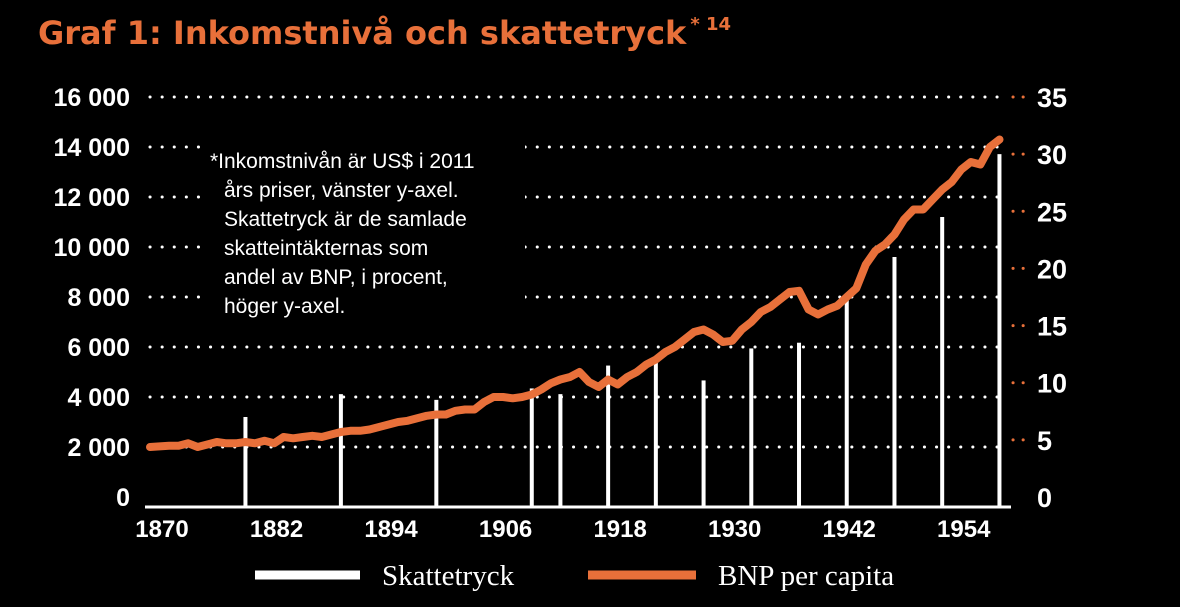 This screenshot has width=1180, height=607. I want to click on y-right-tick-label-2: 10, so click(1052, 384).